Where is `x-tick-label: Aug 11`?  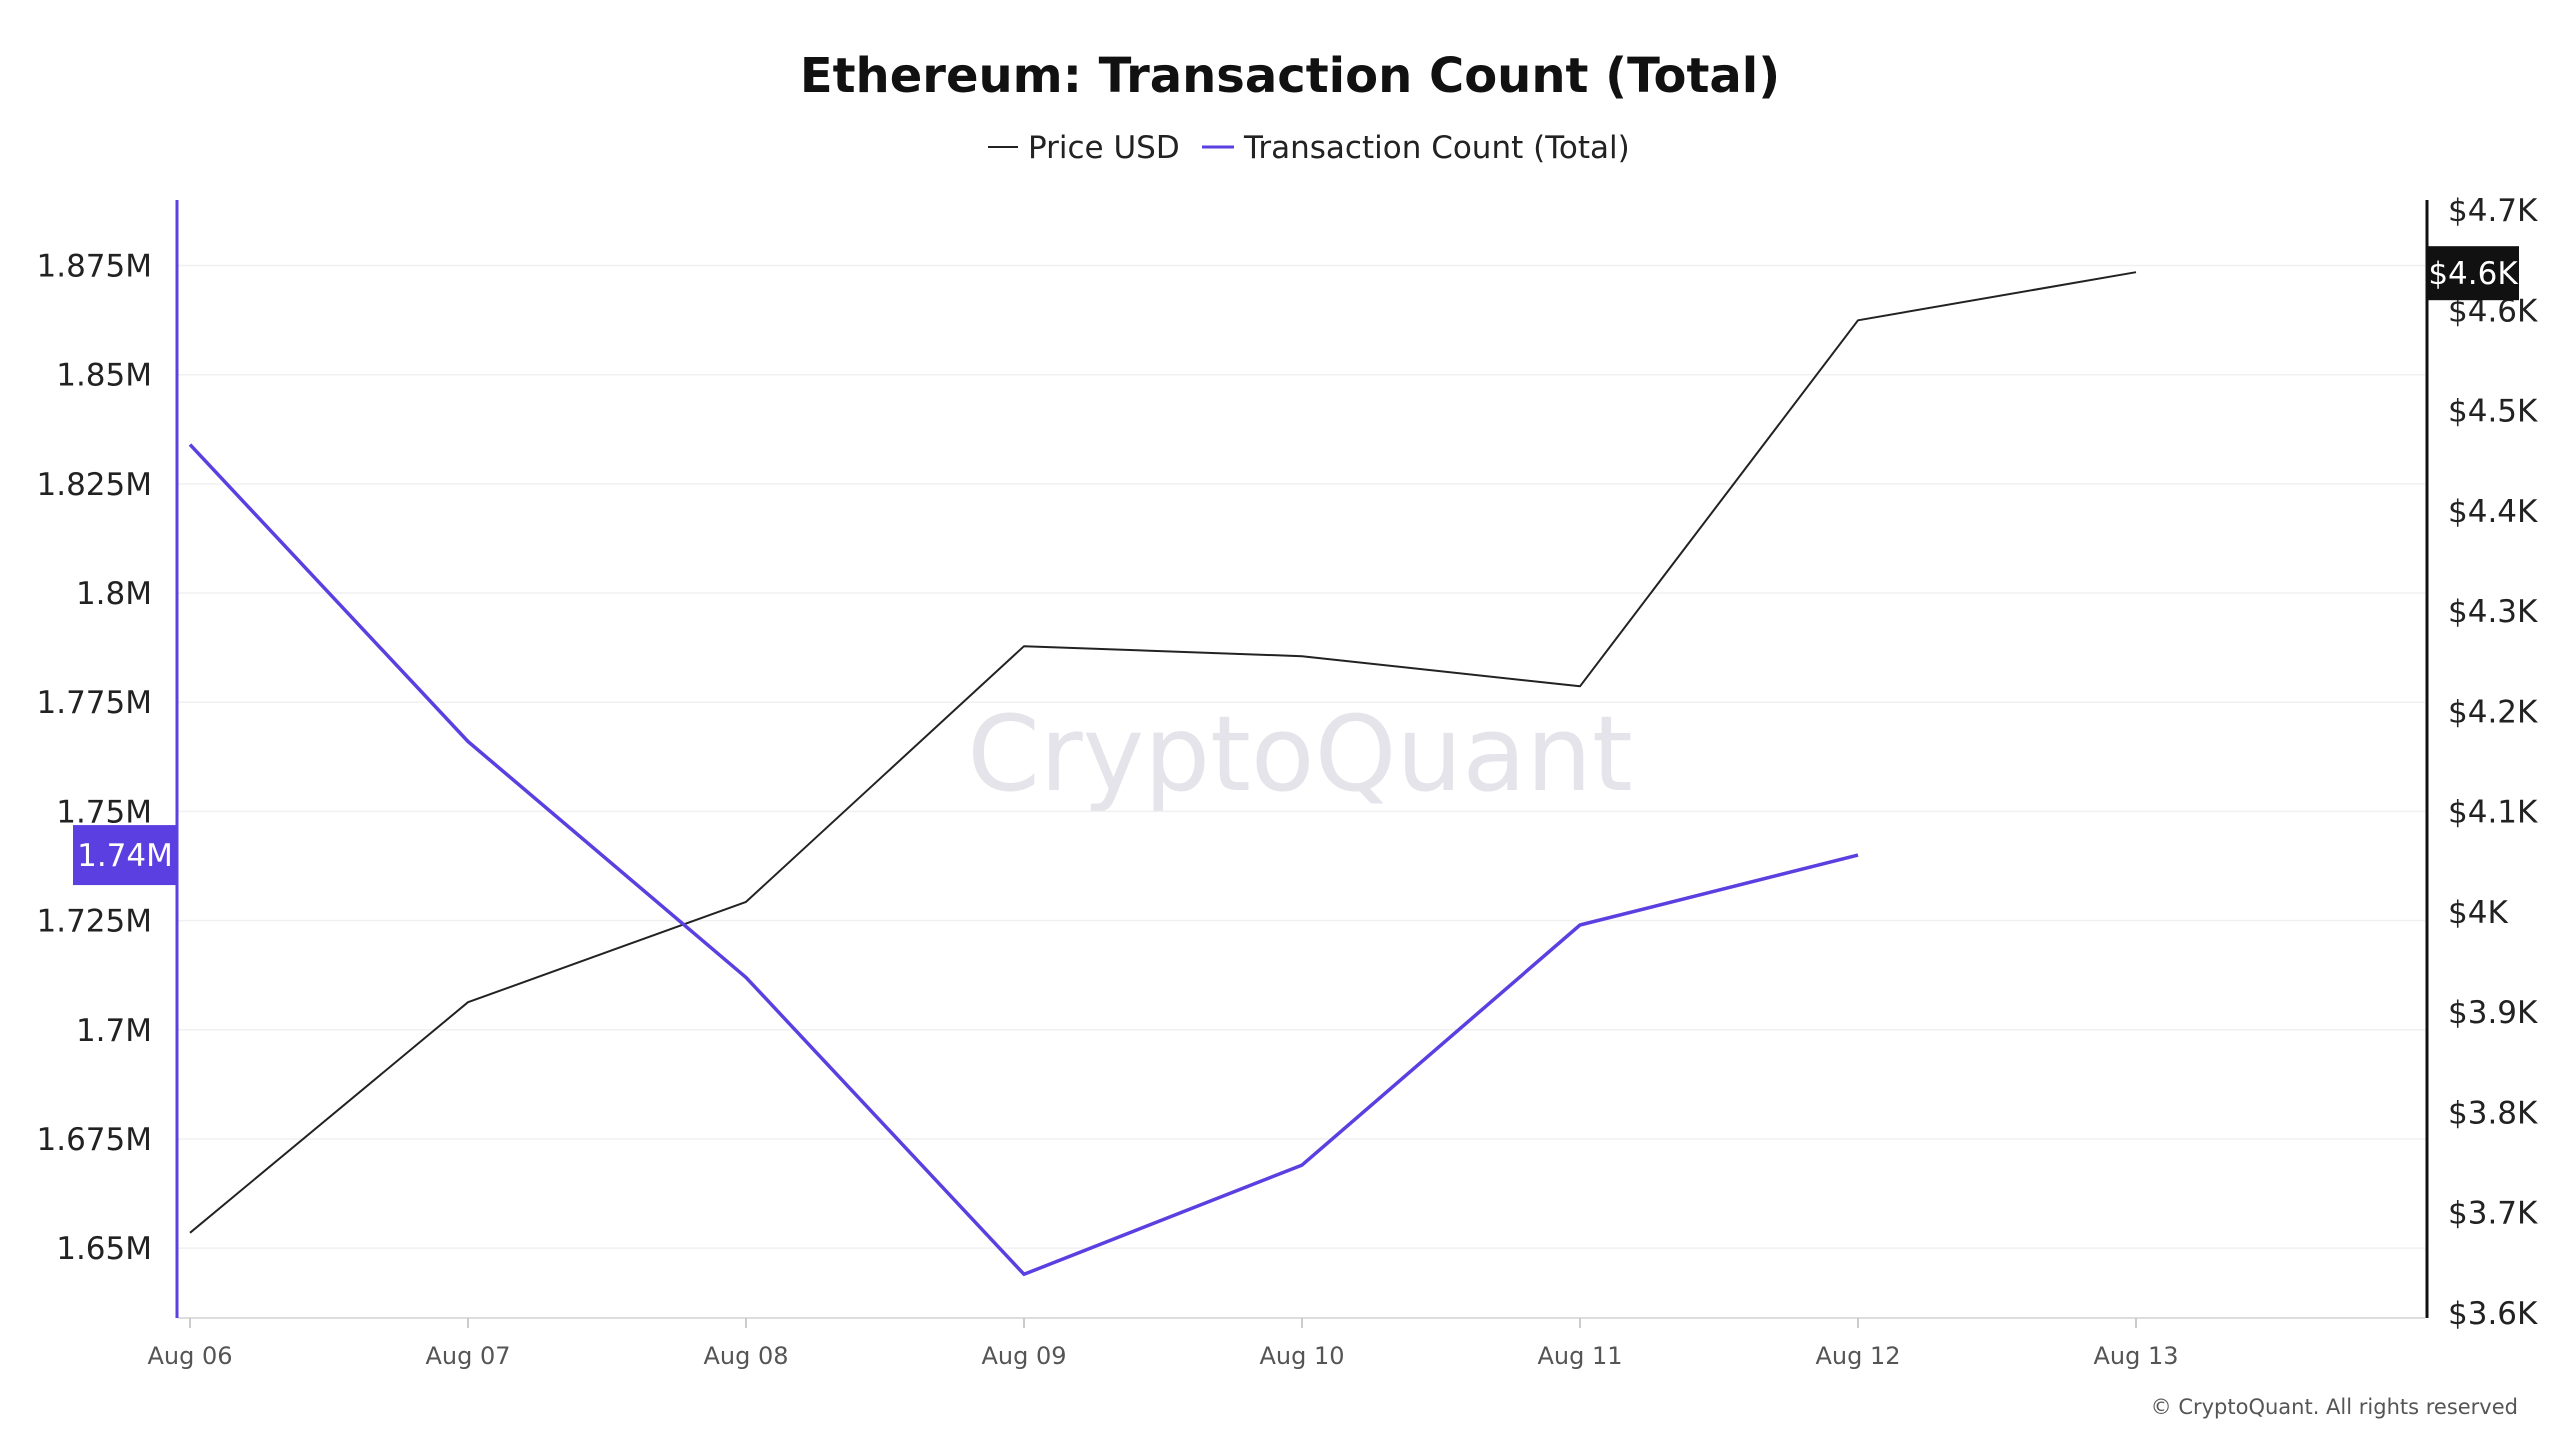
x-tick-label: Aug 11 is located at coordinates (1579, 1356).